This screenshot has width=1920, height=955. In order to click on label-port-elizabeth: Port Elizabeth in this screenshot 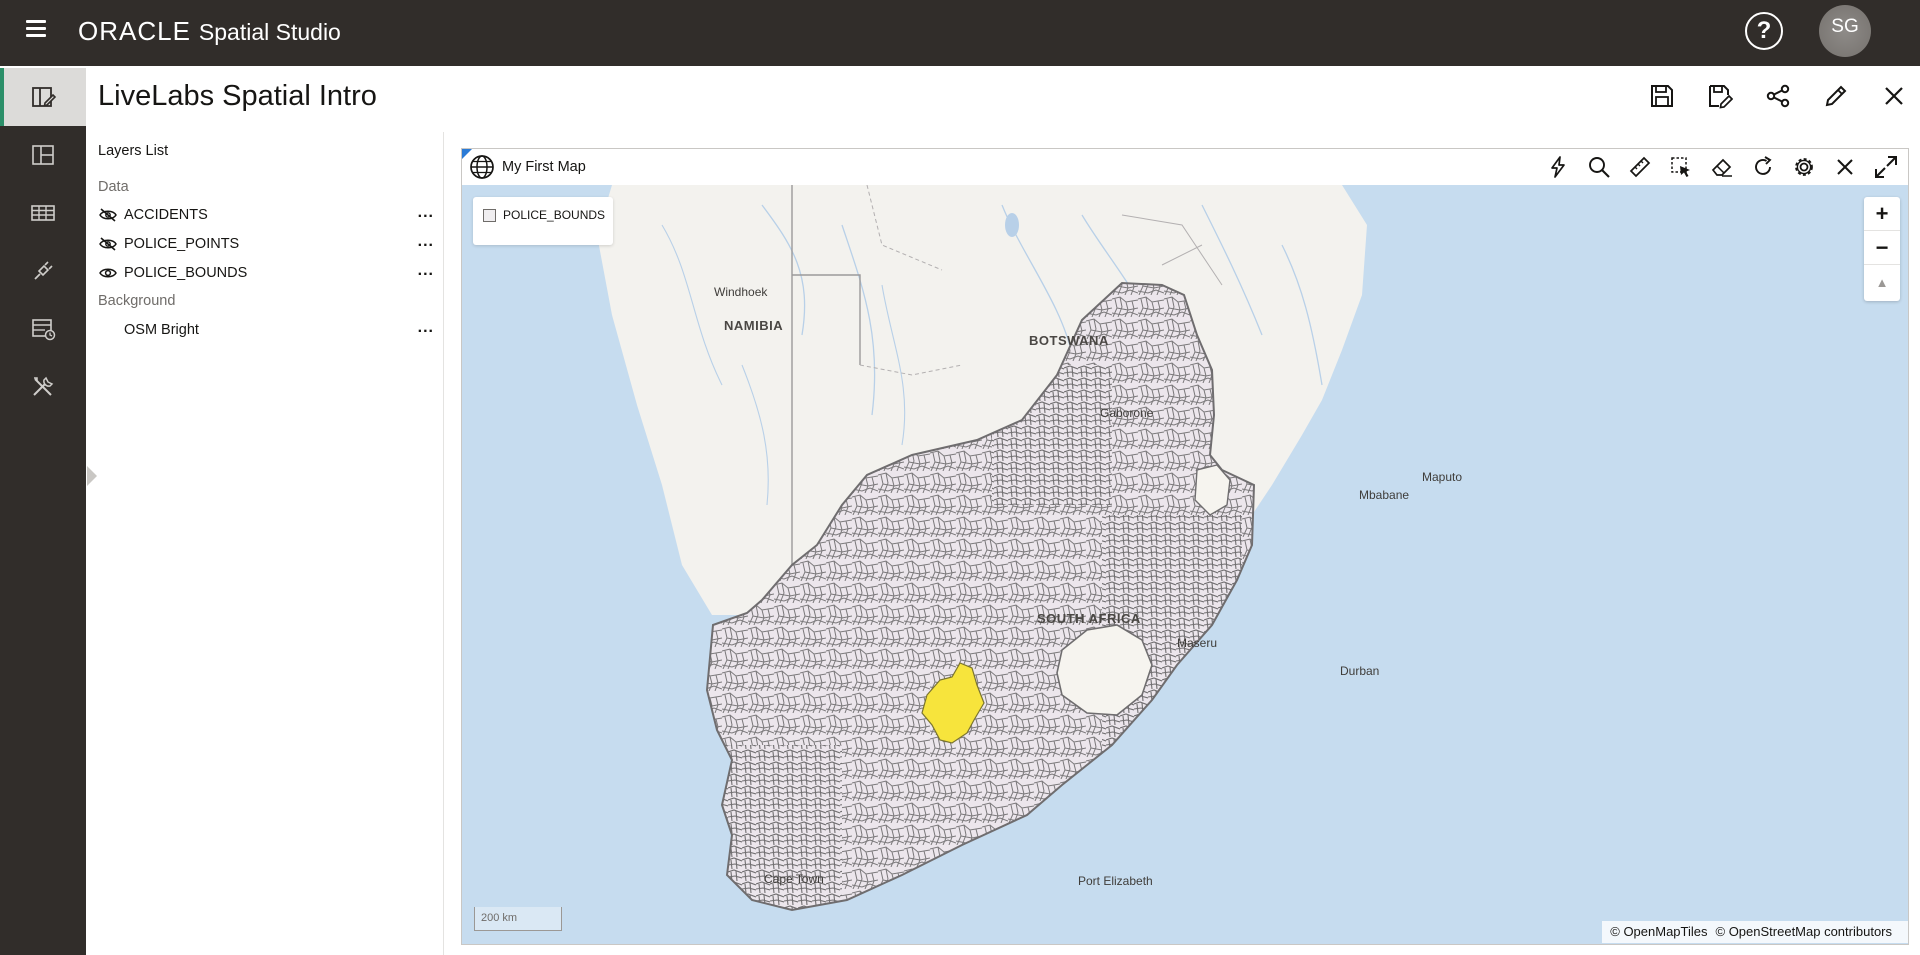, I will do `click(1115, 881)`.